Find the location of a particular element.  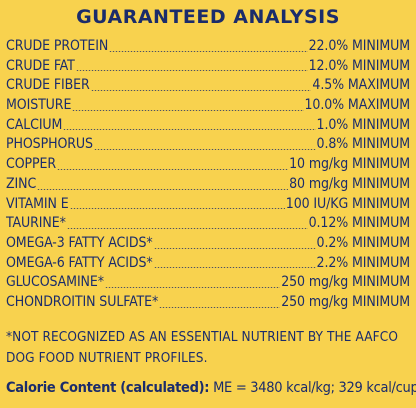

nutrient-name: CRUDE FAT is located at coordinates (40, 65).